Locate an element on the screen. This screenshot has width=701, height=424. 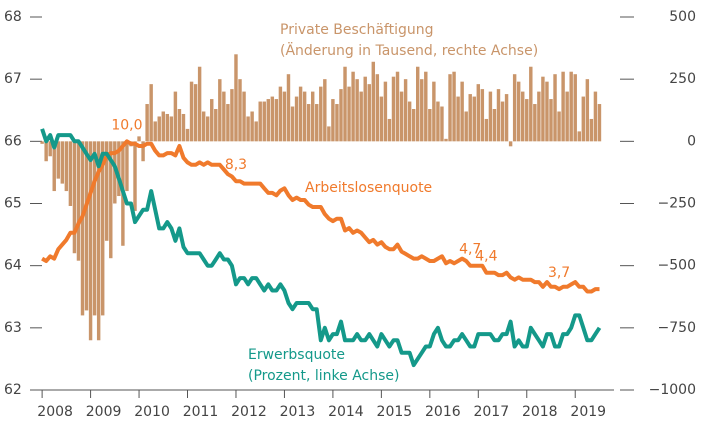
data-label: 10,0 is located at coordinates (126, 125).